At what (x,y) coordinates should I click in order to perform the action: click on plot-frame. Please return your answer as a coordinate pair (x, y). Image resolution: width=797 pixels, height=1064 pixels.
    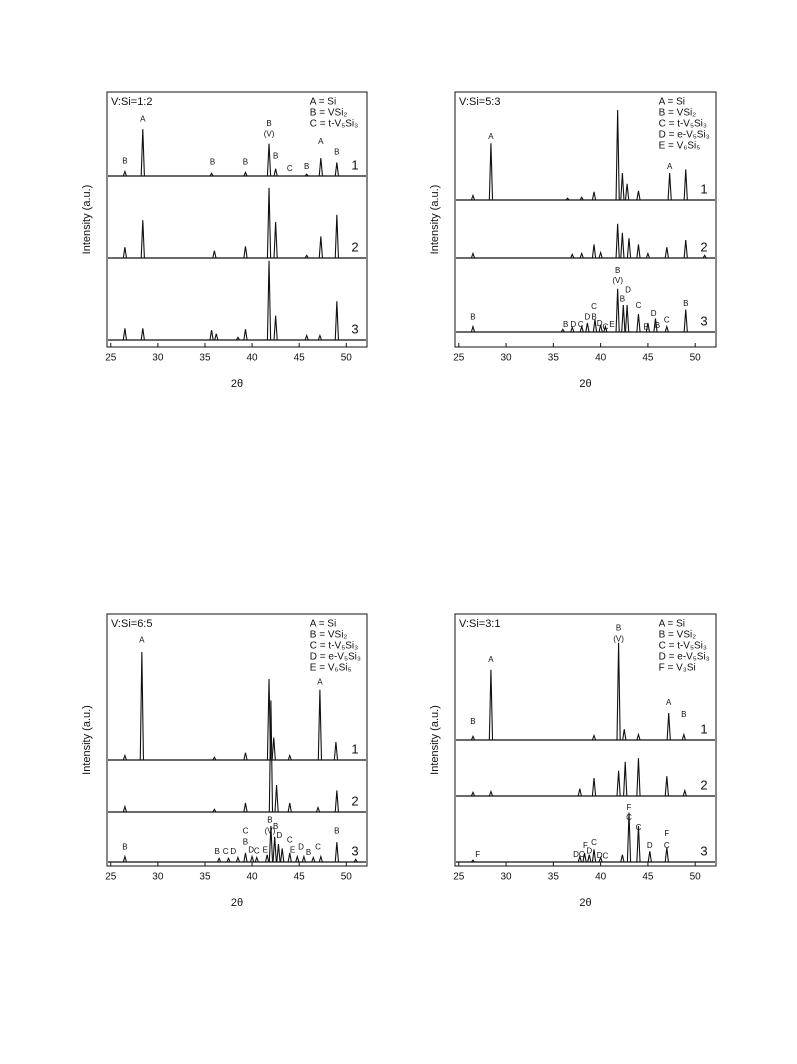
    Looking at the image, I should click on (585, 219).